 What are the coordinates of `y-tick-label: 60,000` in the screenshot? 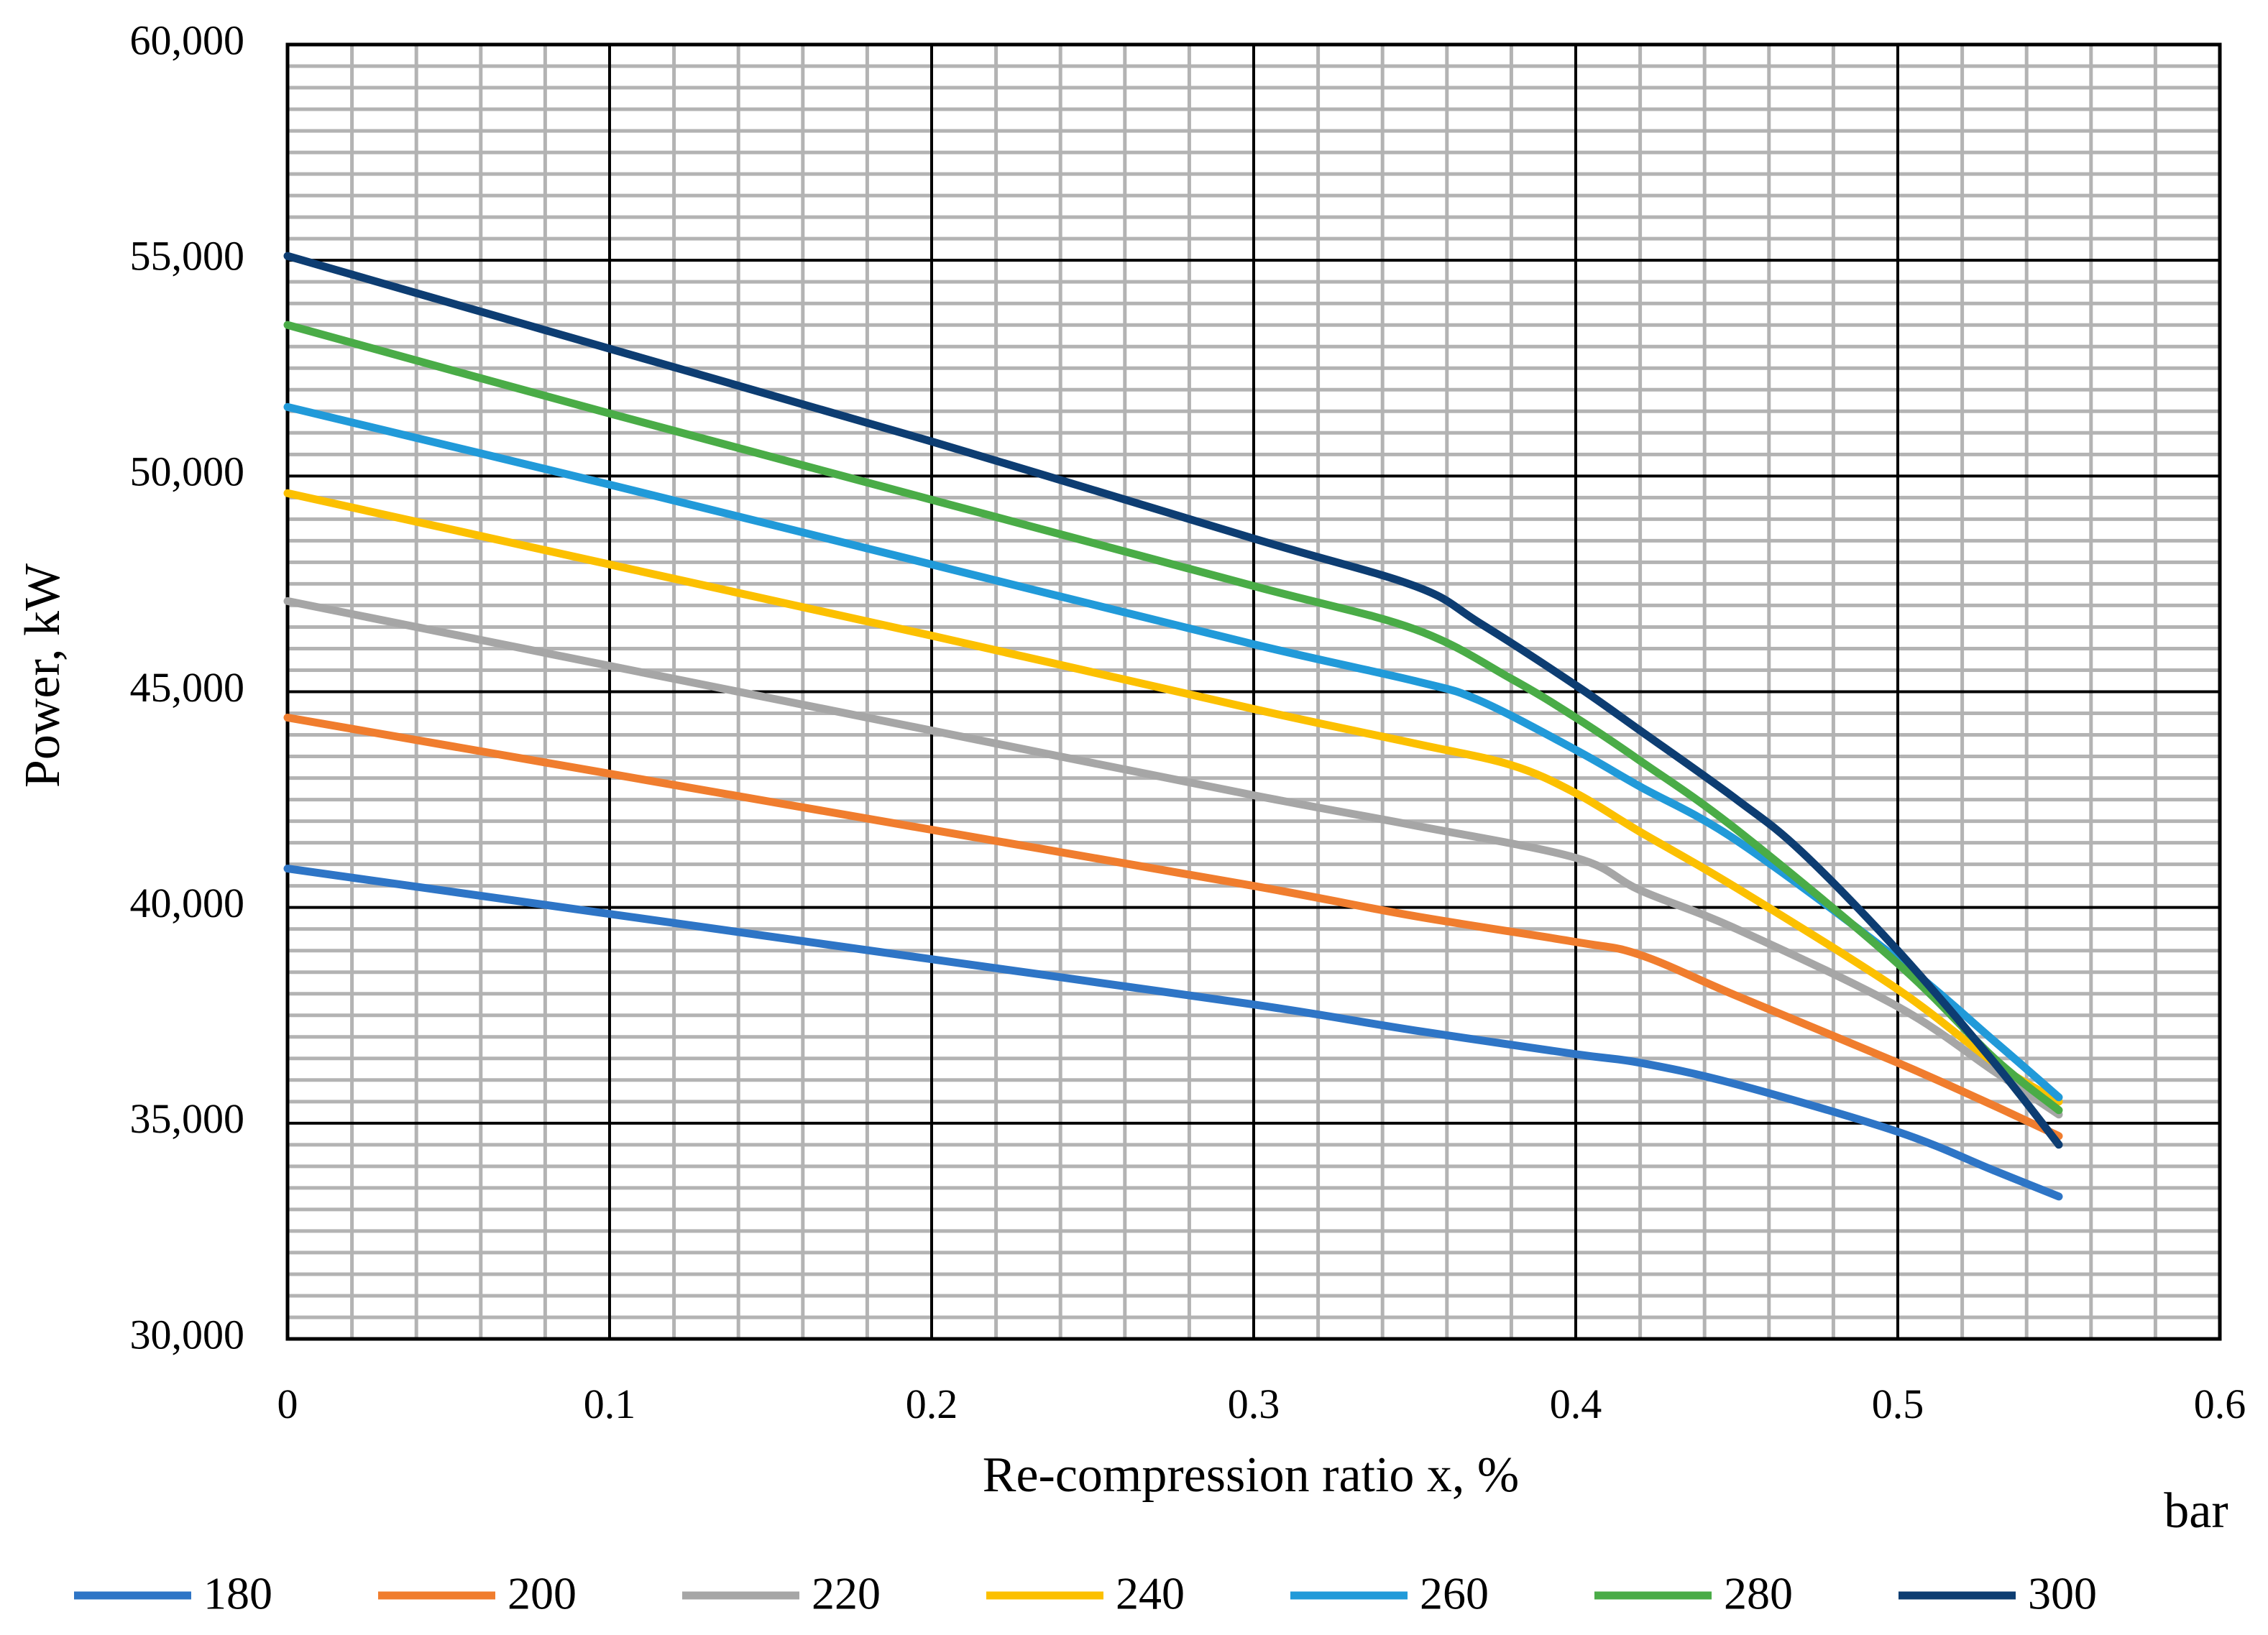 It's located at (187, 40).